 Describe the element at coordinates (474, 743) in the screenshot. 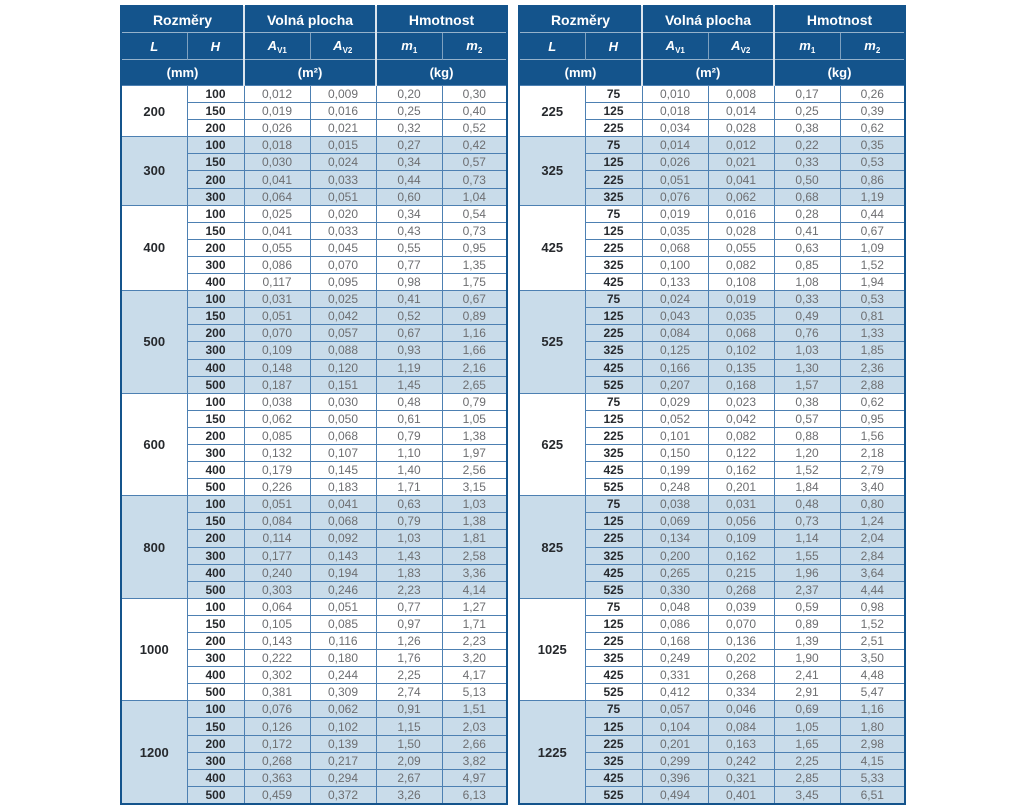

I see `m2-value-cell: 2,66` at that location.